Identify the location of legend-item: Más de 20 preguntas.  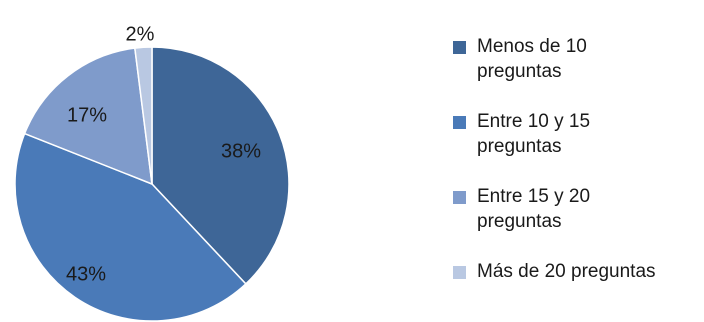
(577, 271).